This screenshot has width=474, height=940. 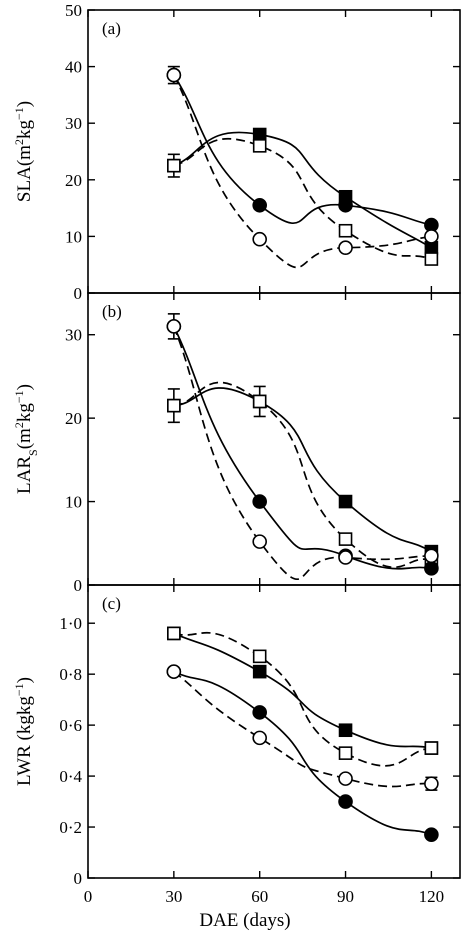 I want to click on y-tick-label: 50, so click(x=73, y=10).